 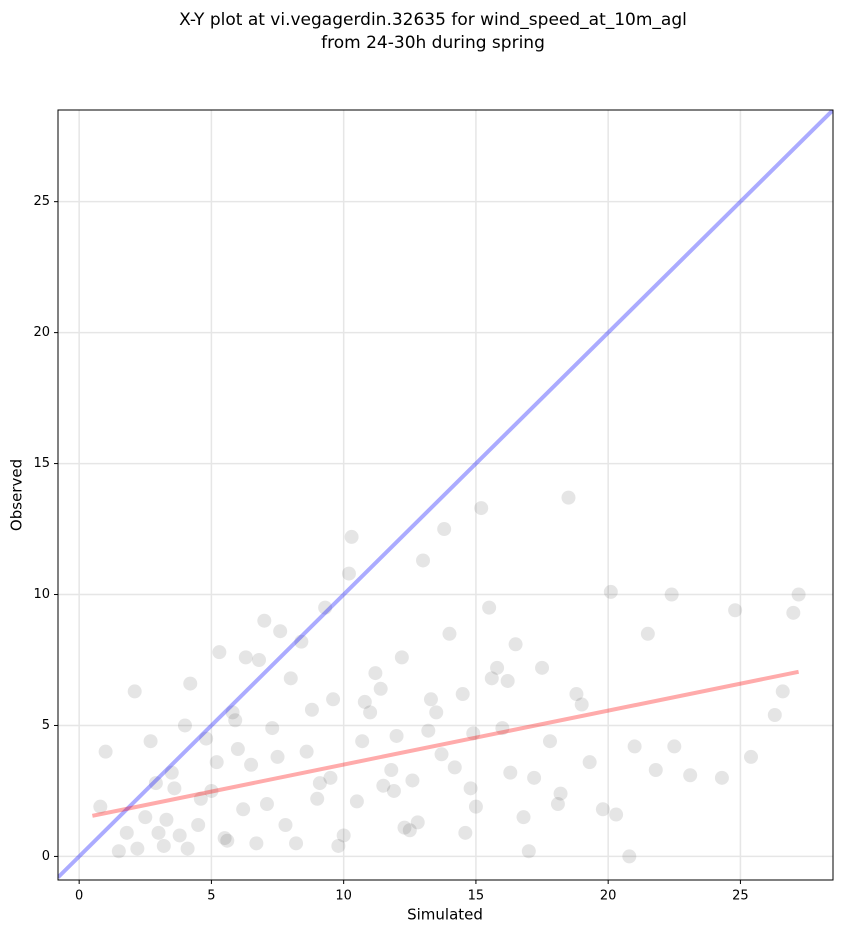 I want to click on x-tick-label: 25, so click(x=740, y=896).